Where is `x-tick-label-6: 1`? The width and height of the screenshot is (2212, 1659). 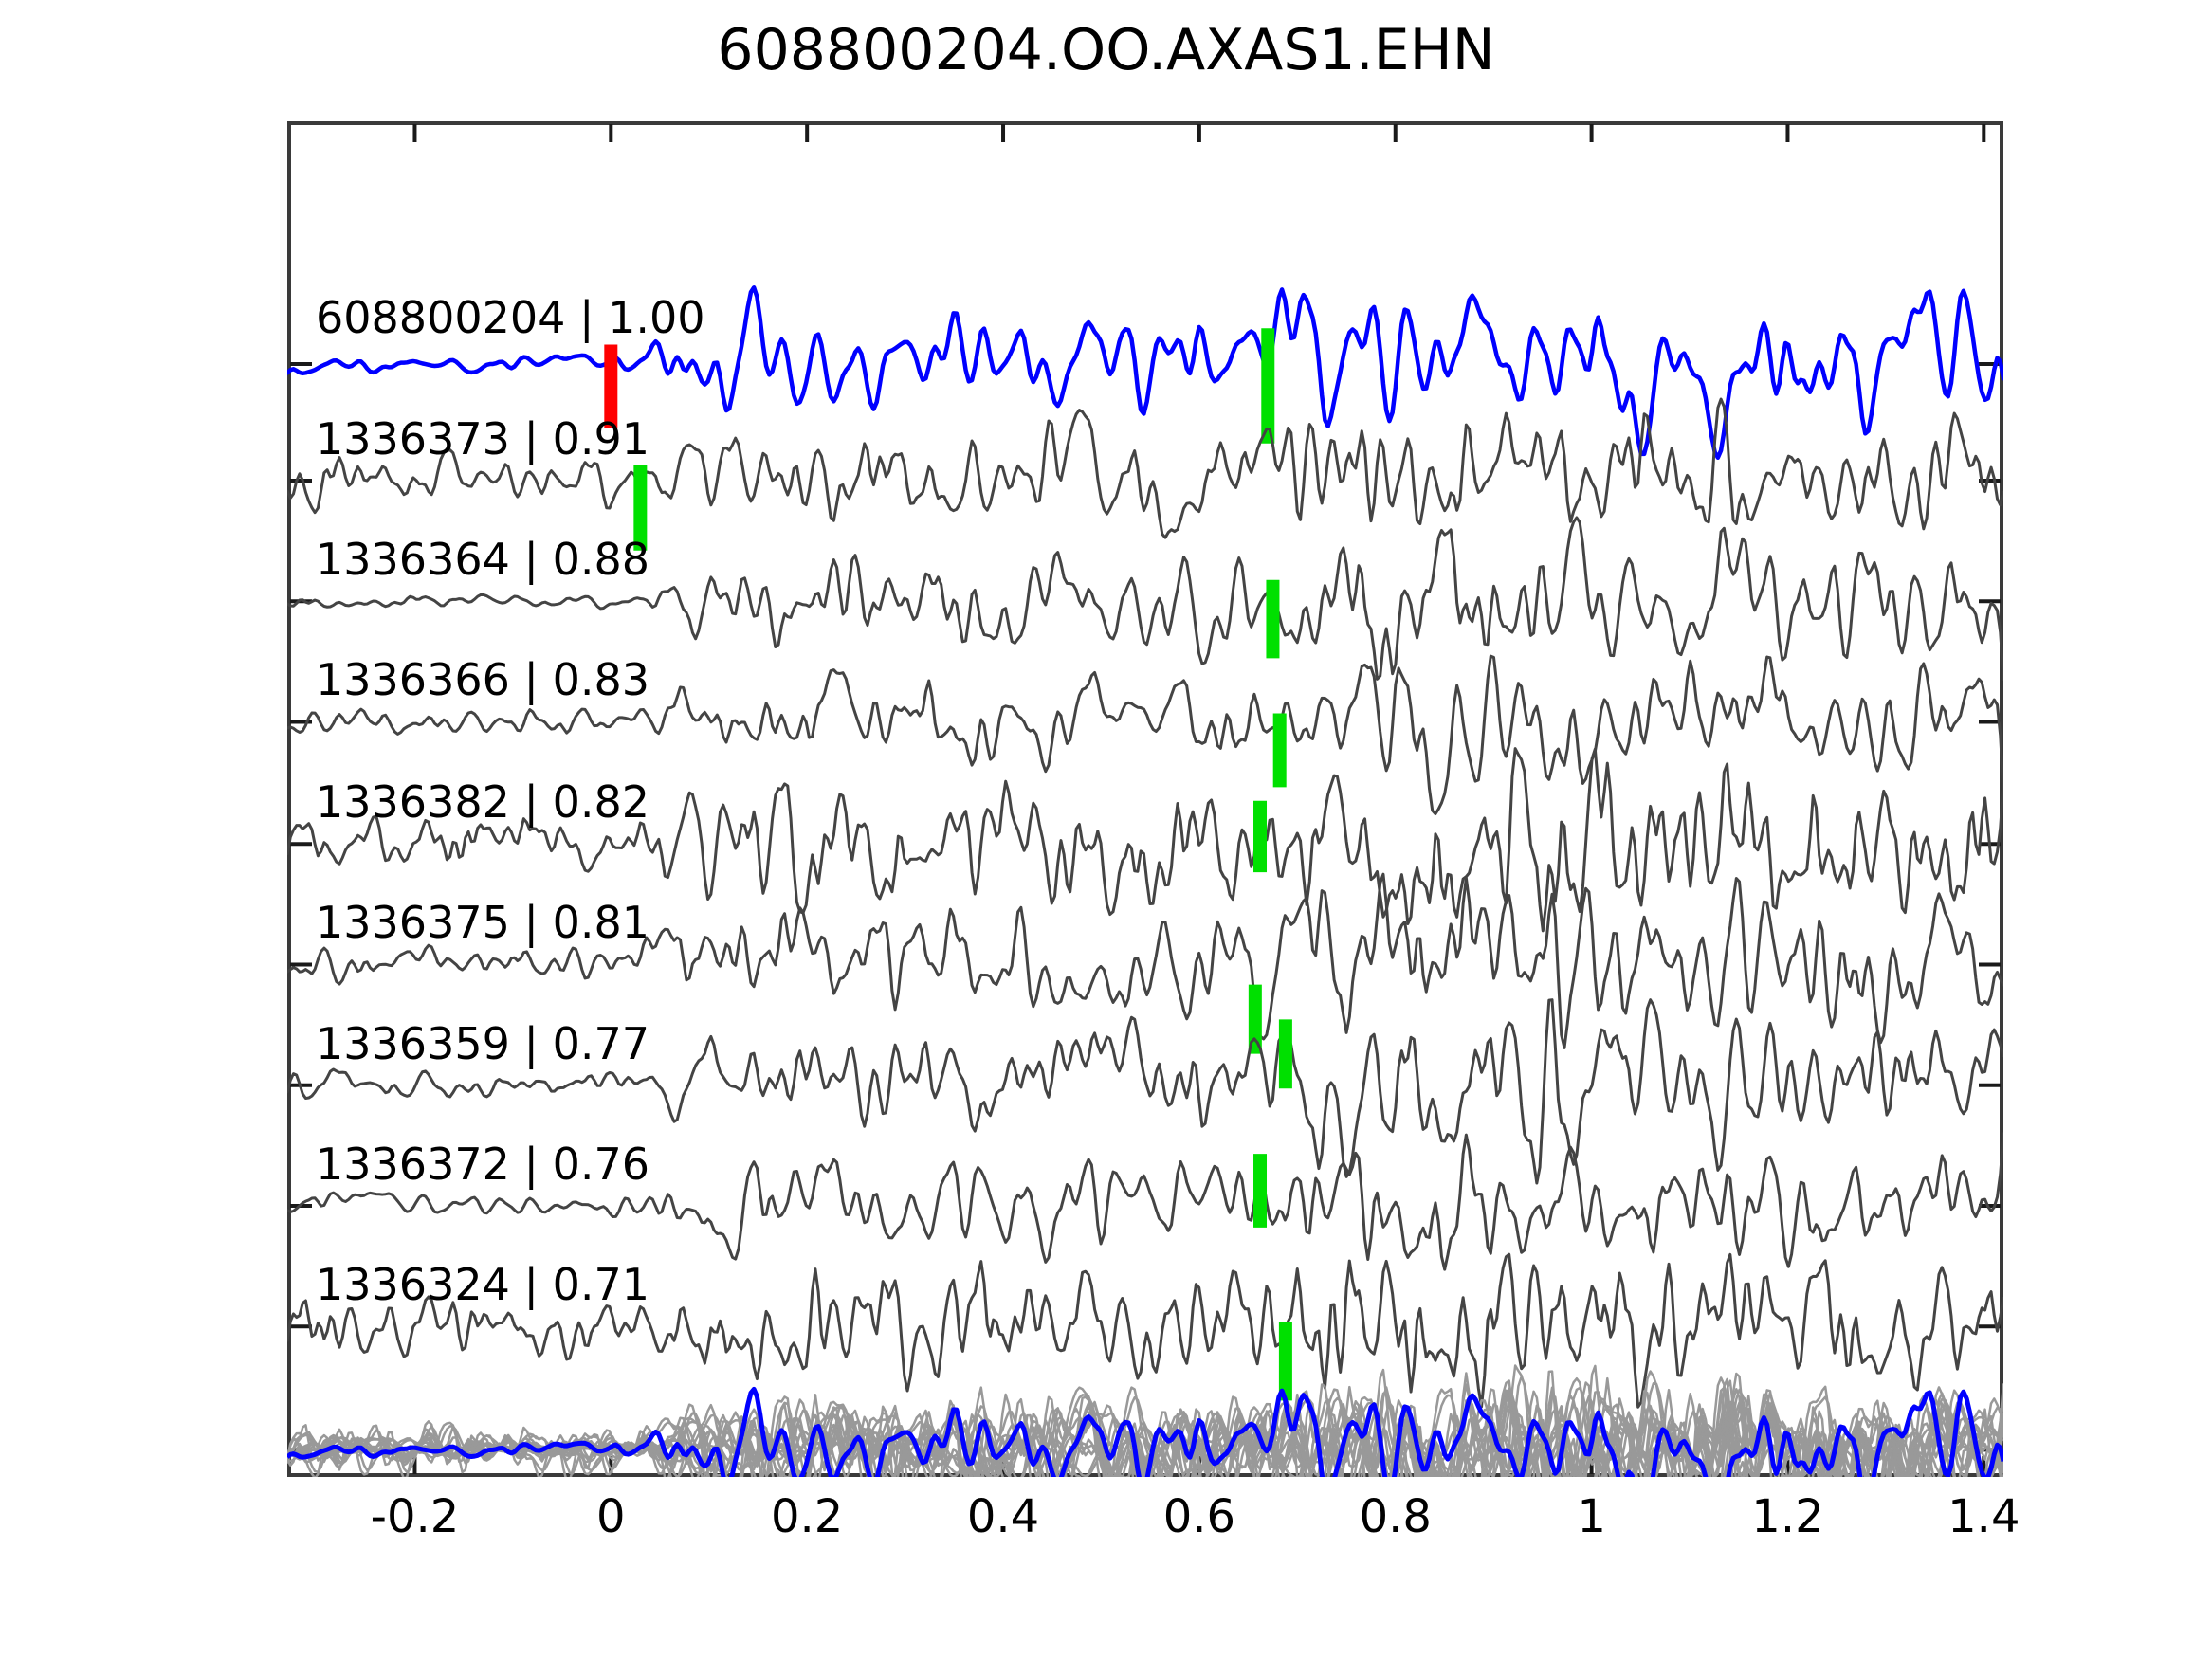
x-tick-label-6: 1 is located at coordinates (1591, 1516).